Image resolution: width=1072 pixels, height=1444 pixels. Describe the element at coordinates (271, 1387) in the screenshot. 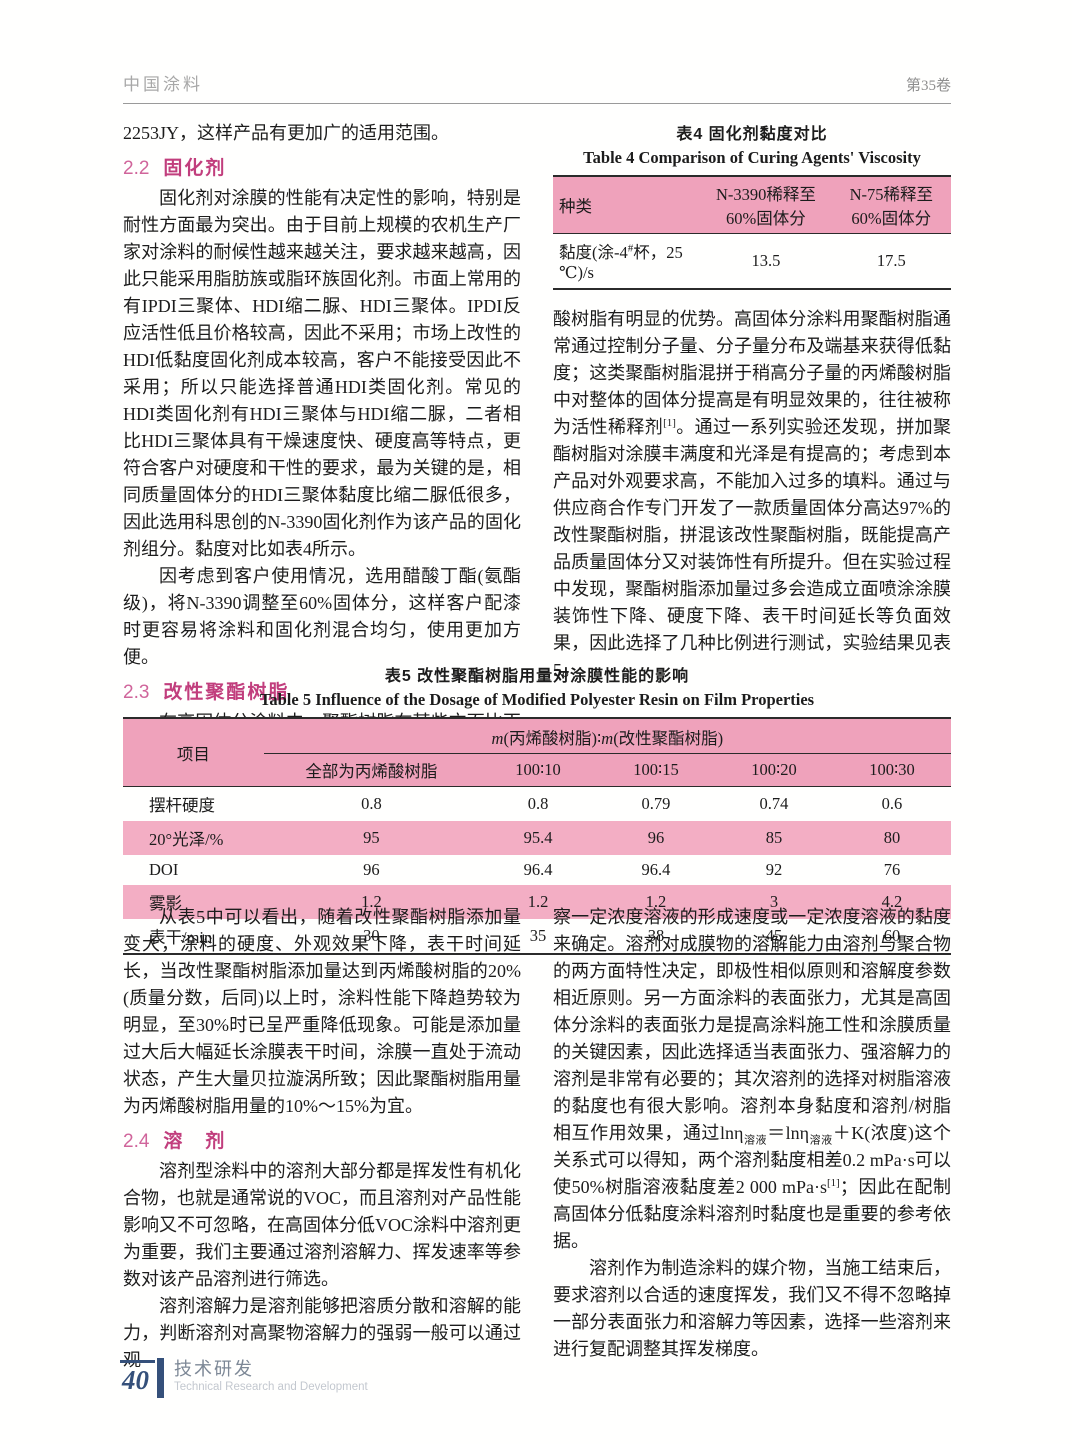

I see `footer-section-en: Technical Research and Development` at that location.